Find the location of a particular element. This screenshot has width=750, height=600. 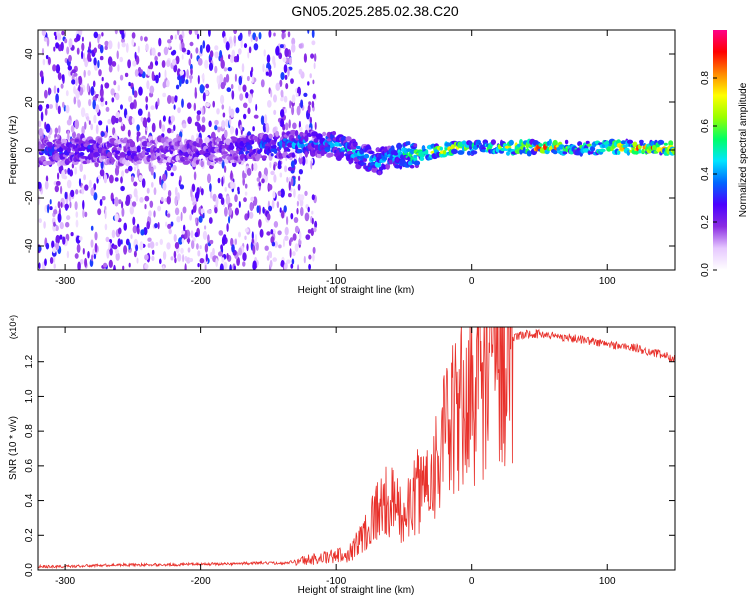

x-tick-label: -200 is located at coordinates (201, 281).